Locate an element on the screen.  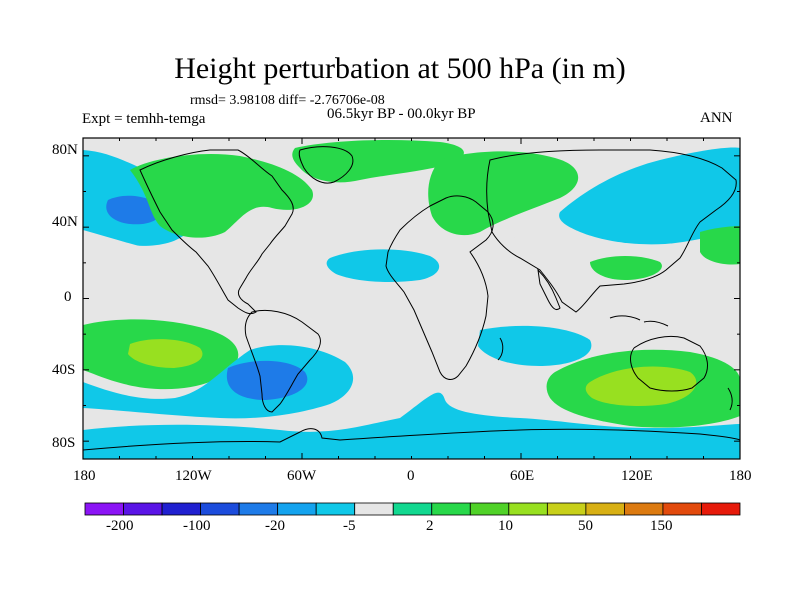
coastline-madagascar is located at coordinates (500, 349).